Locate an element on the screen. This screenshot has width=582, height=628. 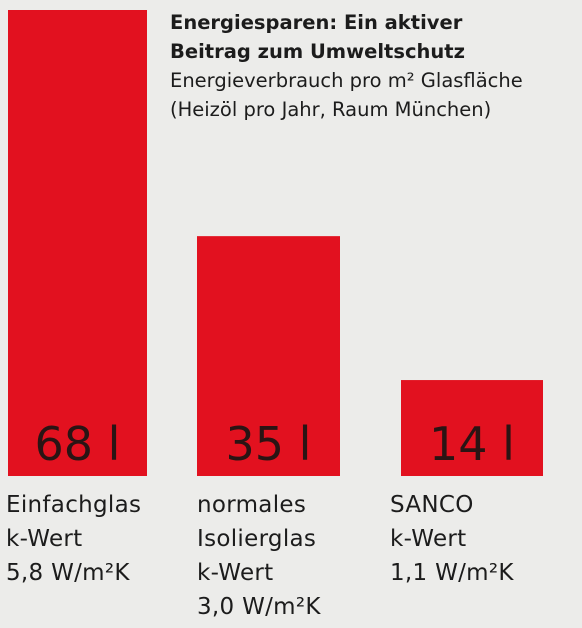
category-label-line: 5,8 W/m²K is located at coordinates (68, 573).